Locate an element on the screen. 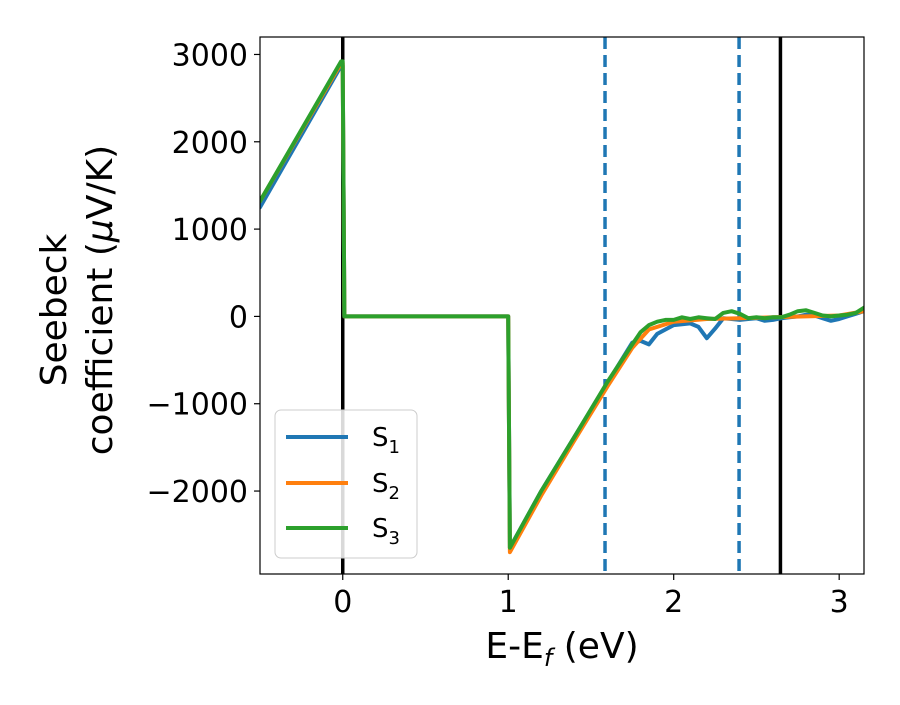 This screenshot has height=705, width=900. y-axis: −2000 −1000 0 1000 2000 3000 is located at coordinates (203, 274).